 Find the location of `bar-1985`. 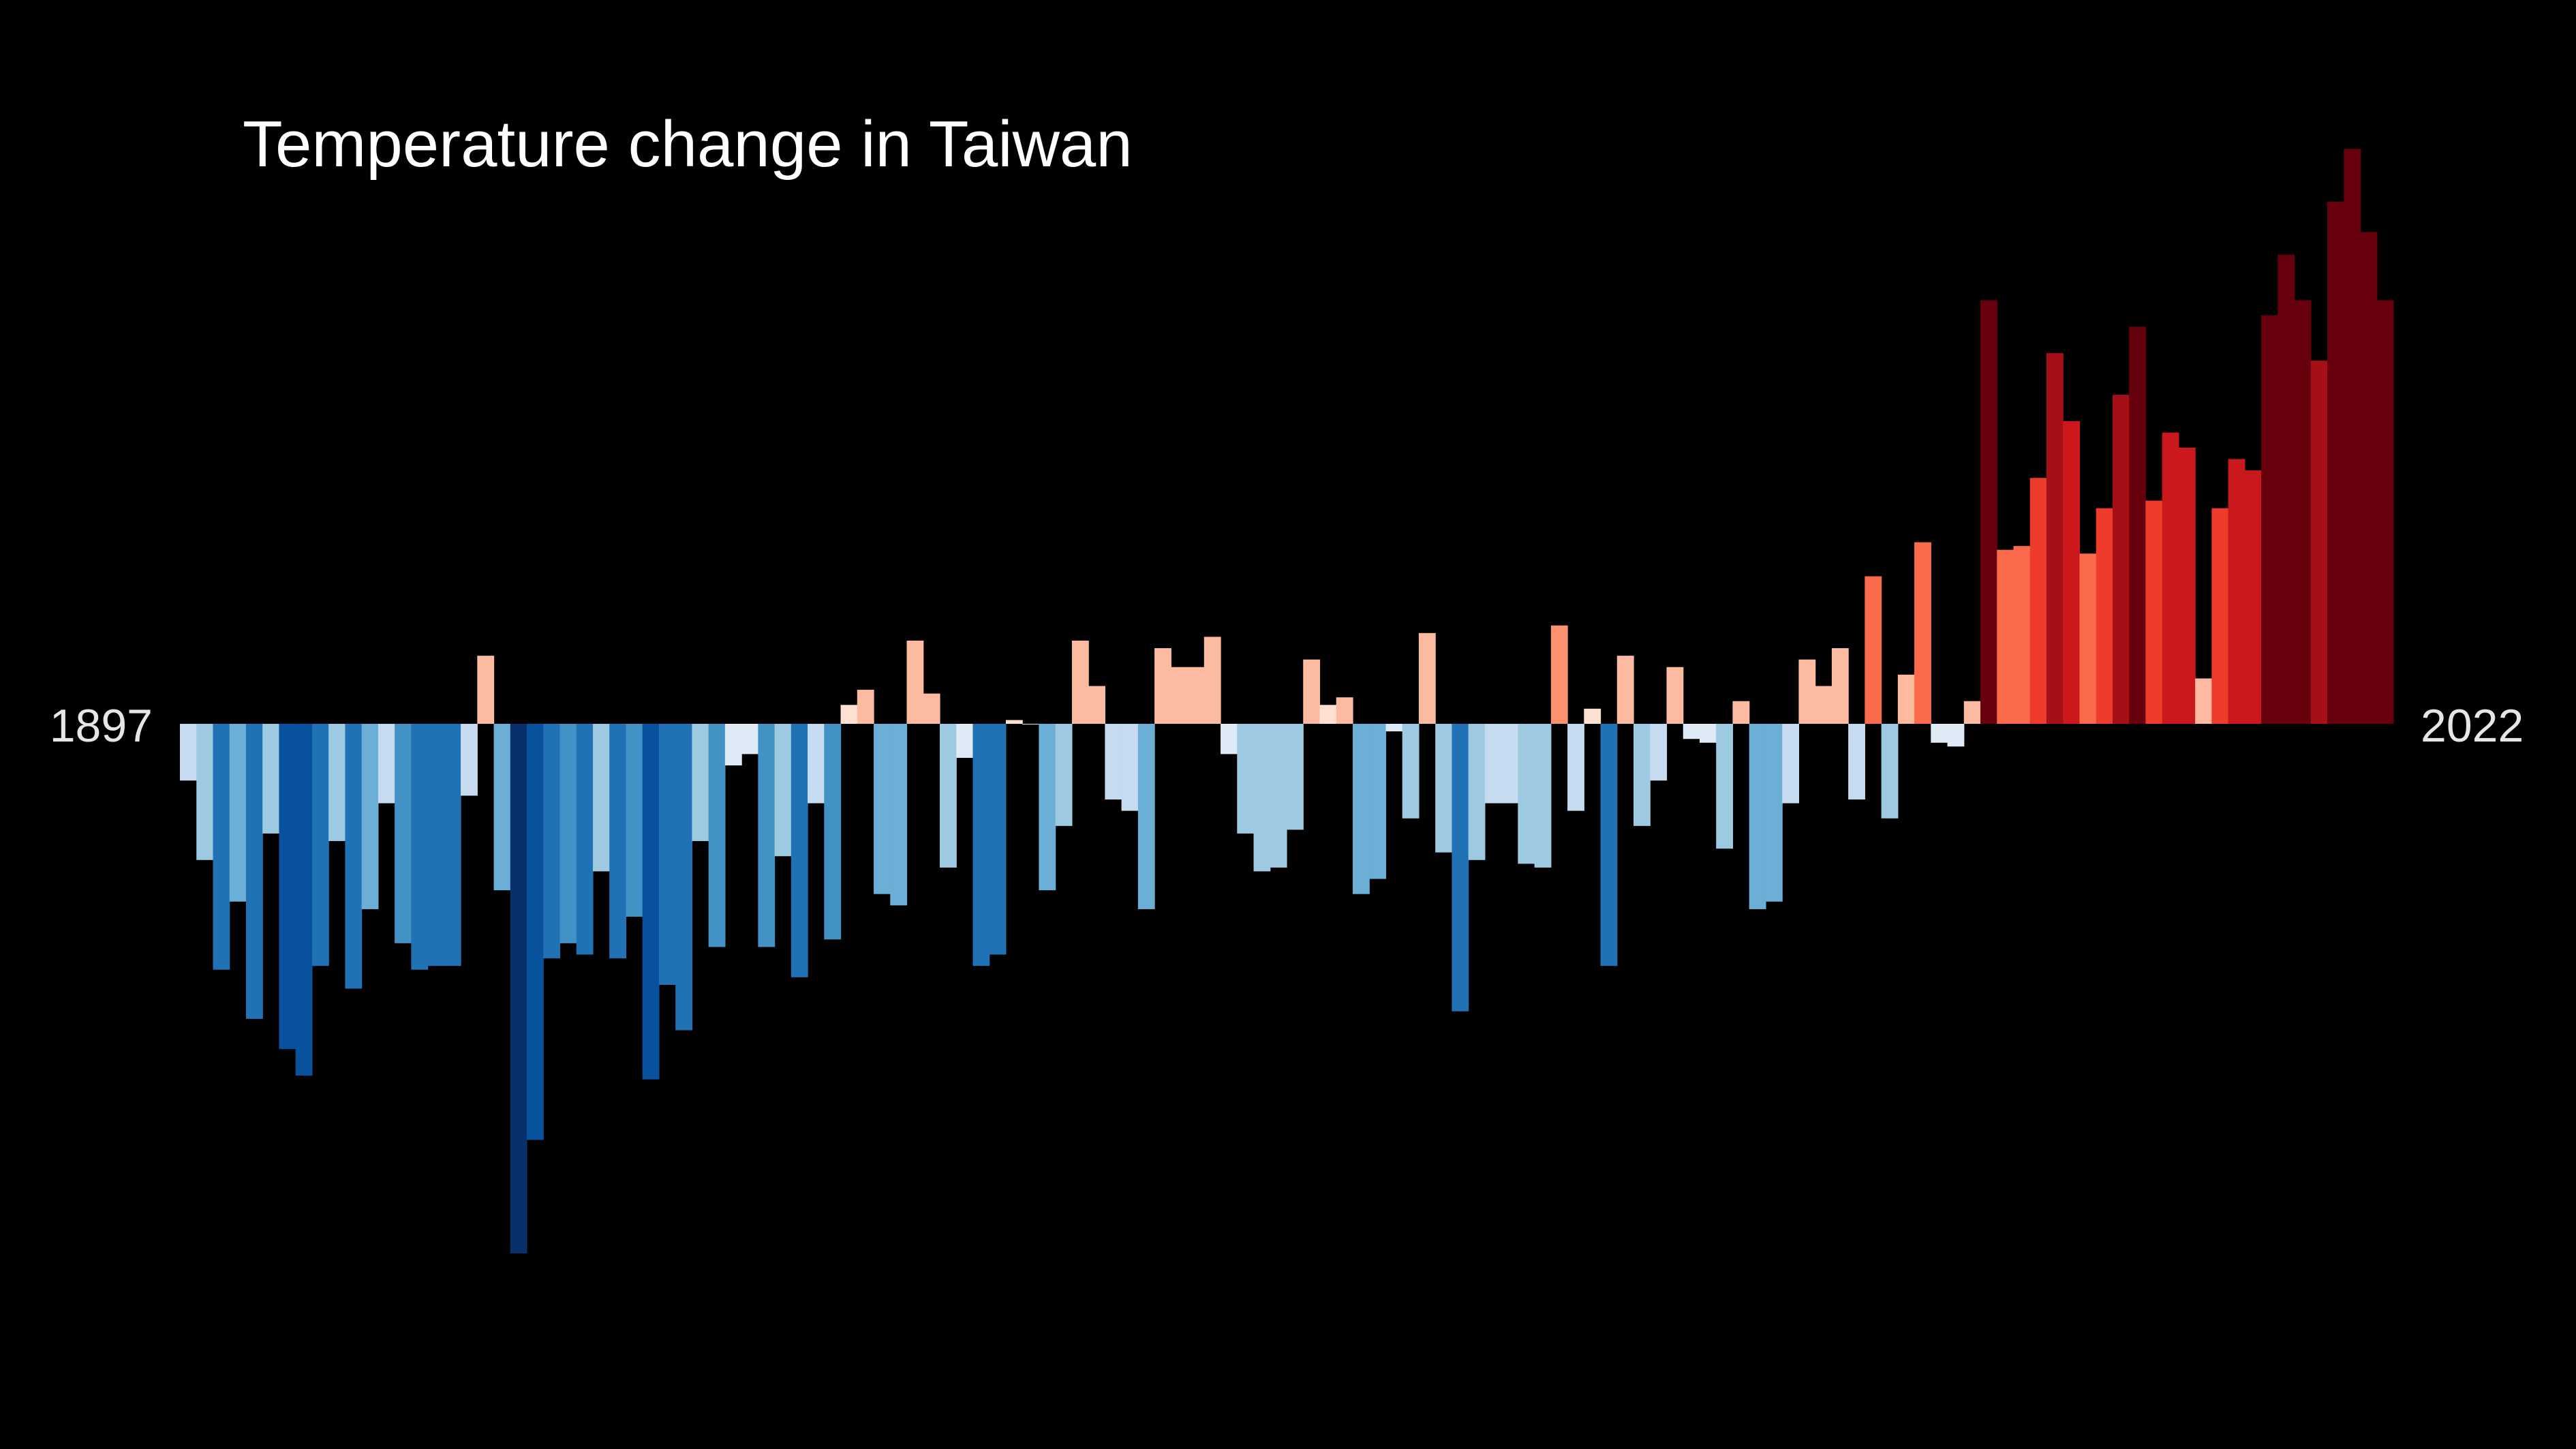

bar-1985 is located at coordinates (1642, 775).